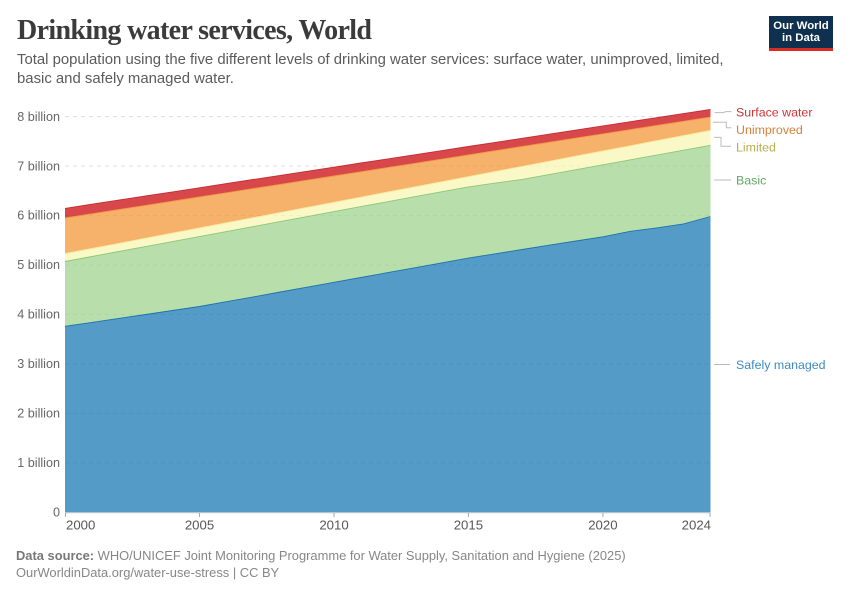  I want to click on svg-text: Limited, so click(756, 148).